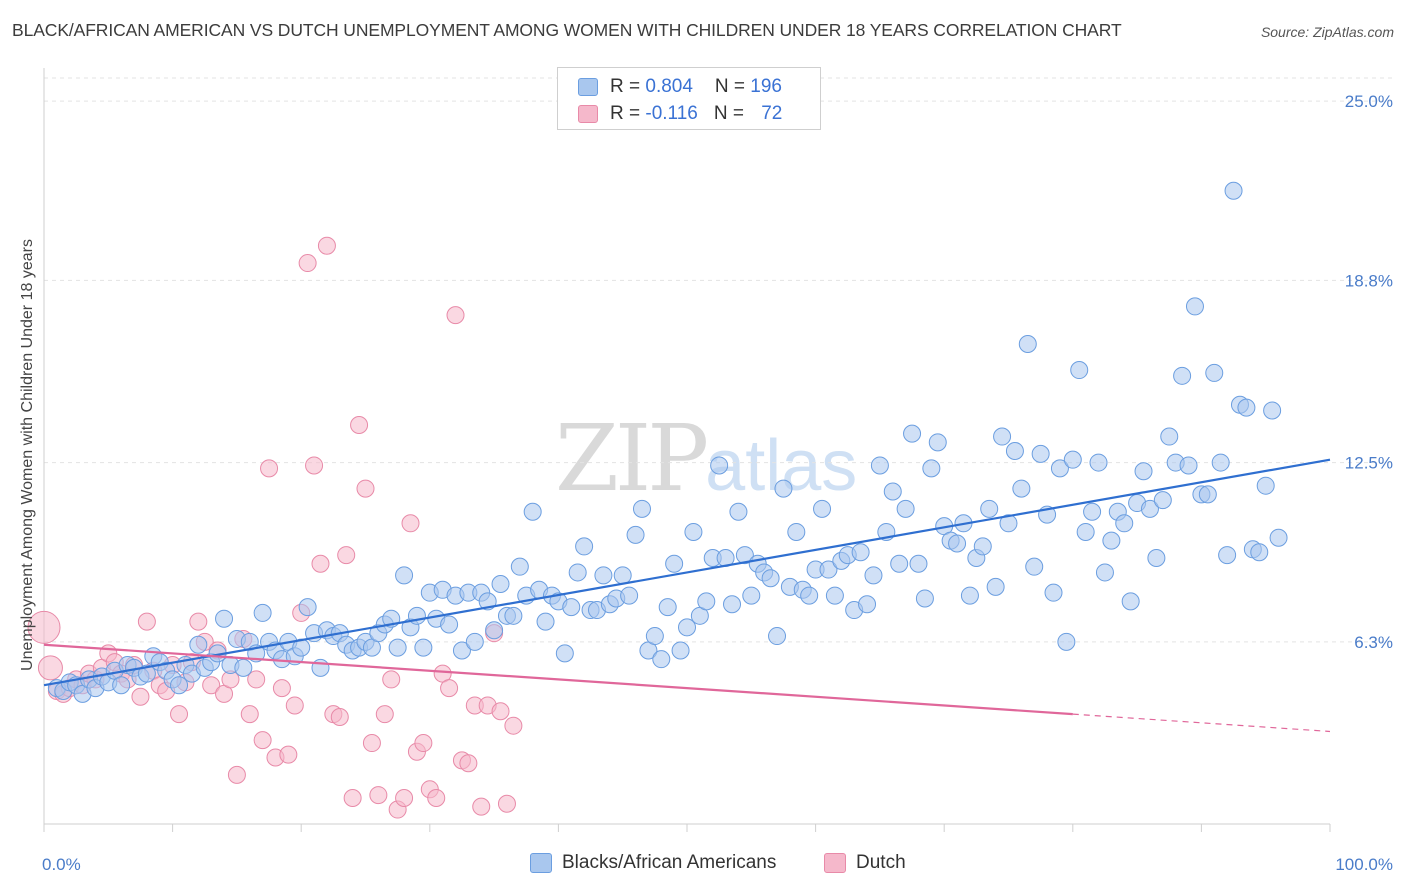  What do you see at coordinates (731, 113) in the screenshot?
I see `legend-n-label: N =` at bounding box center [731, 113].